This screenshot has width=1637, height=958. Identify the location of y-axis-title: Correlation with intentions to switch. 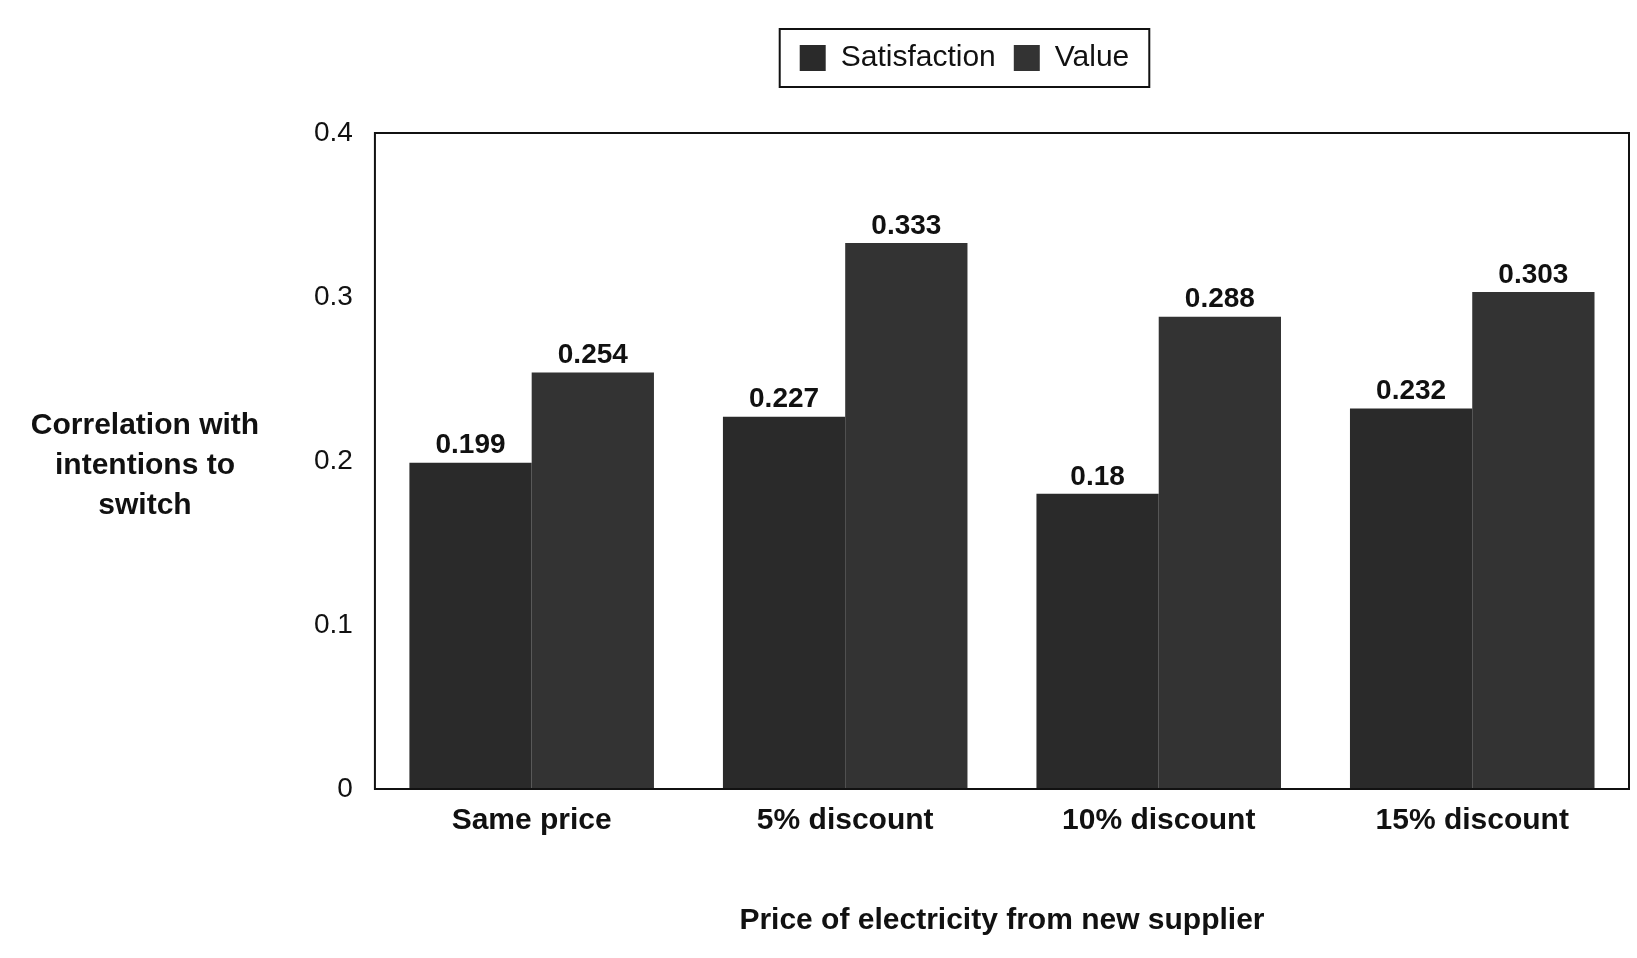
(145, 464).